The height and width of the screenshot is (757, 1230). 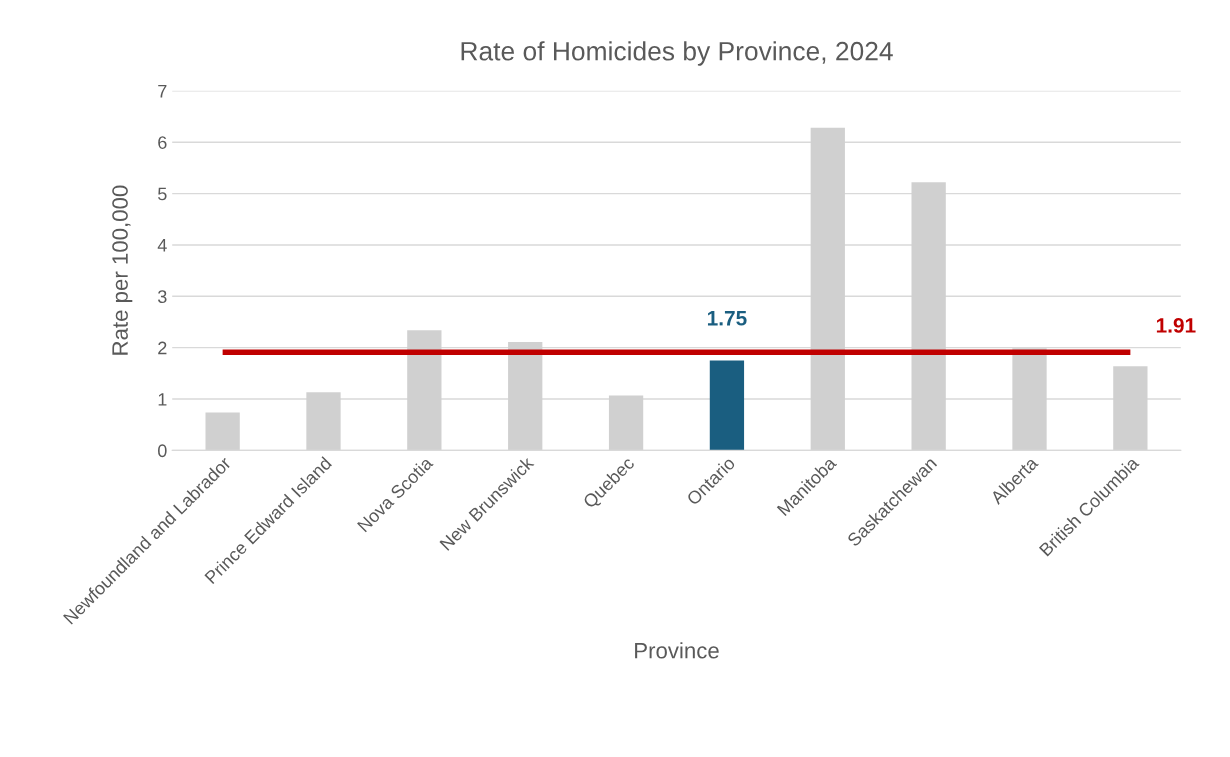 I want to click on y-tick-label: 6, so click(x=162, y=142).